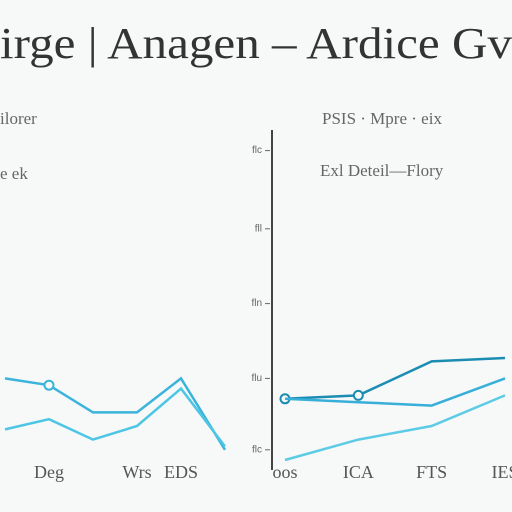 The width and height of the screenshot is (512, 512). What do you see at coordinates (256, 43) in the screenshot?
I see `page-title: irge | Anagen – Ardice Gv` at bounding box center [256, 43].